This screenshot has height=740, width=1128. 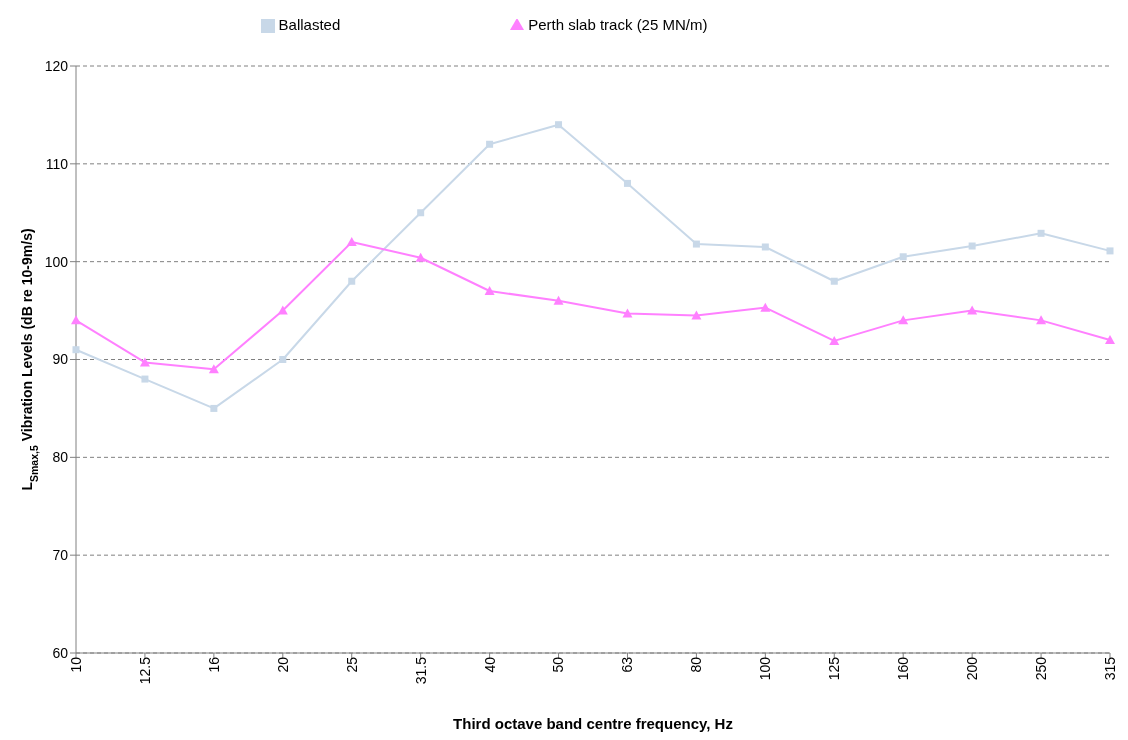 What do you see at coordinates (765, 668) in the screenshot?
I see `x-tick-label: 100` at bounding box center [765, 668].